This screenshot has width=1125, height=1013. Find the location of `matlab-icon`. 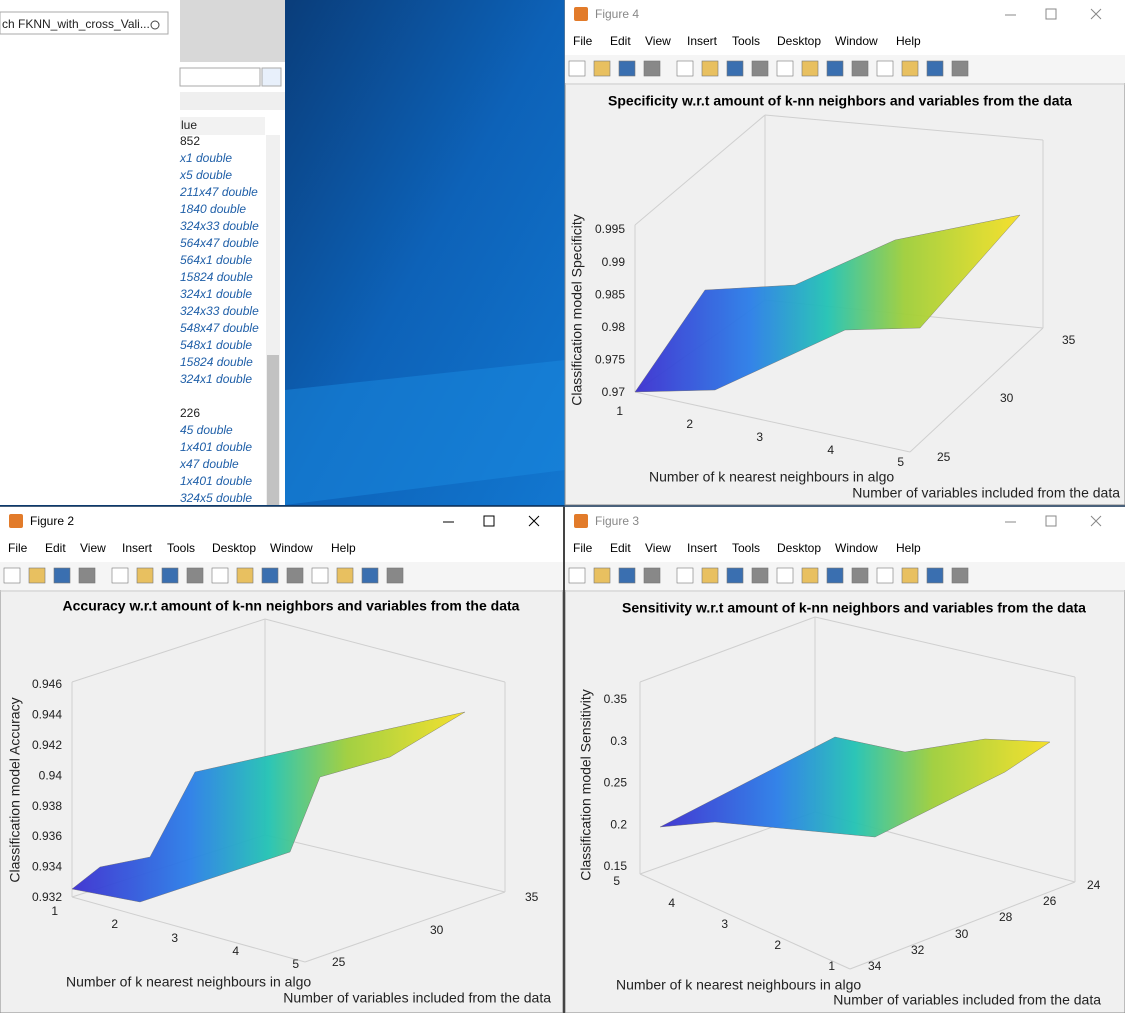

matlab-icon is located at coordinates (581, 14).